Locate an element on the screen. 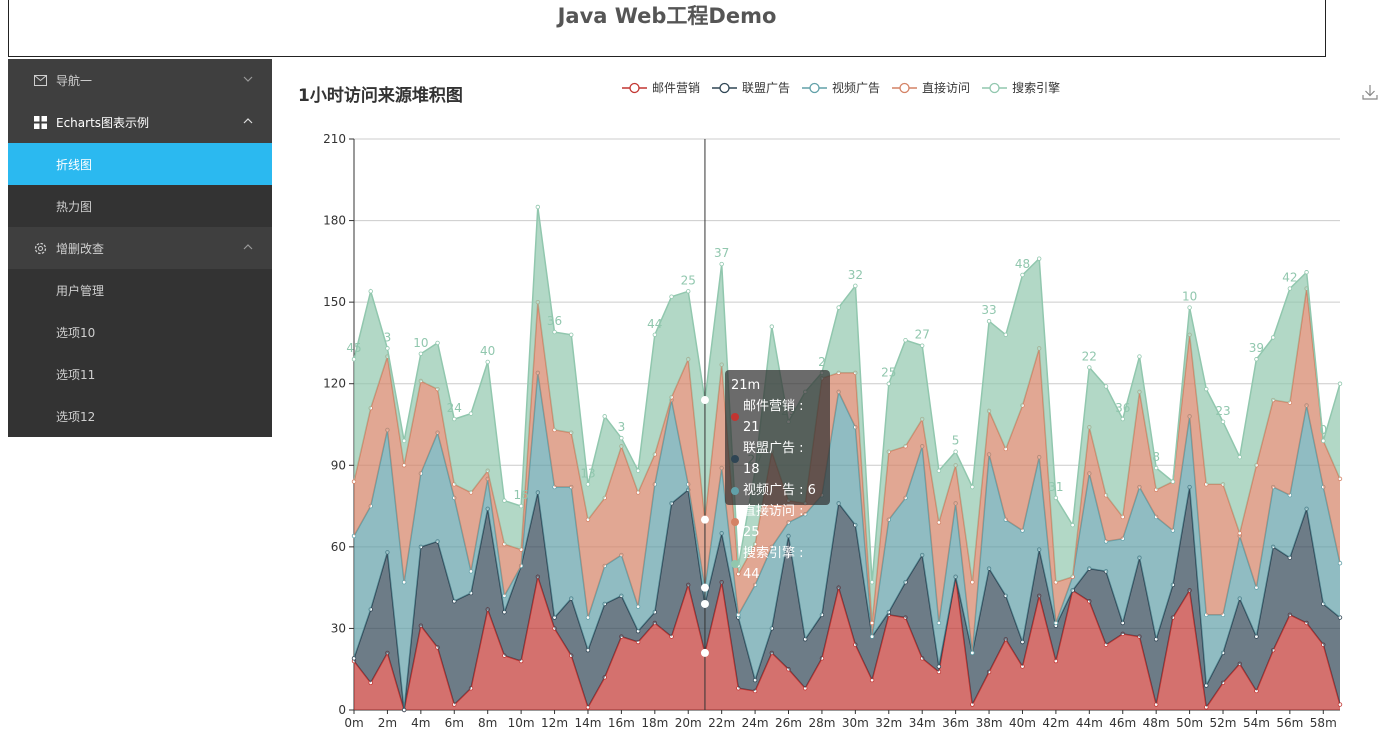 This screenshot has width=1395, height=749. legend-label: 搜索引擎 is located at coordinates (1036, 88).